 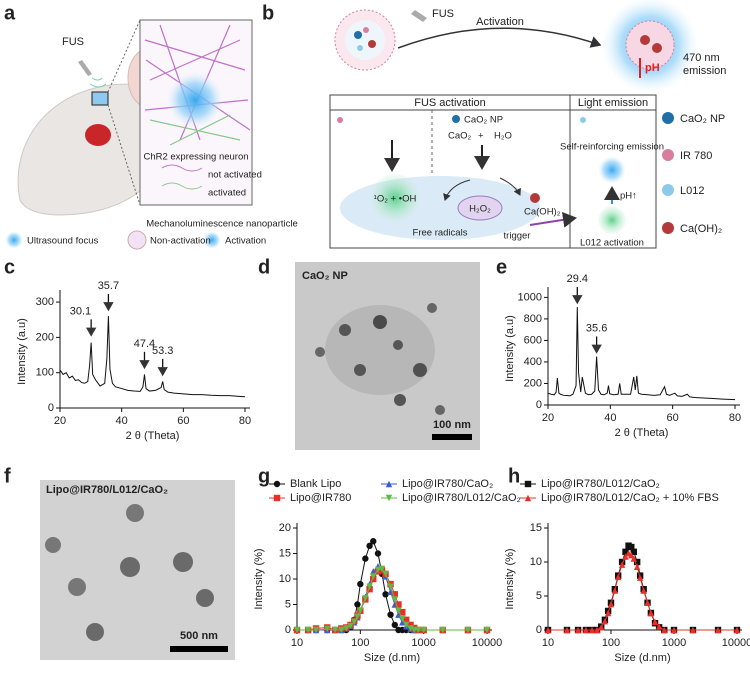 What do you see at coordinates (612, 147) in the screenshot?
I see `label: Self-reinforcing emission` at bounding box center [612, 147].